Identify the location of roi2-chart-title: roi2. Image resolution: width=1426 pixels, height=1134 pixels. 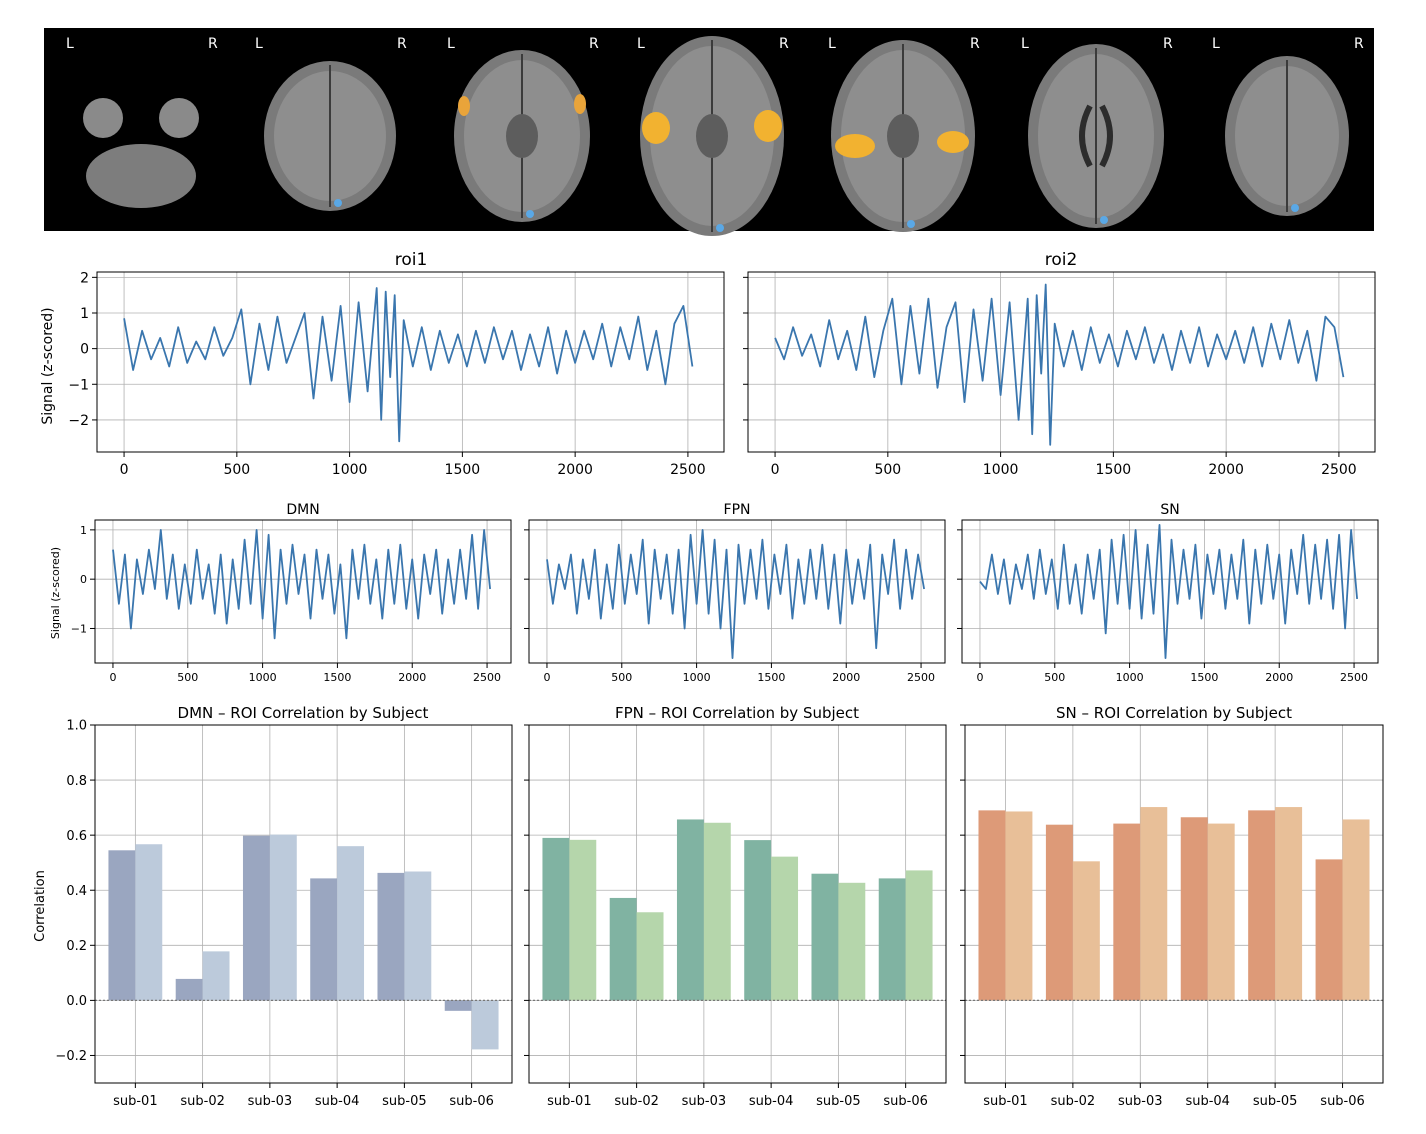
(1061, 260).